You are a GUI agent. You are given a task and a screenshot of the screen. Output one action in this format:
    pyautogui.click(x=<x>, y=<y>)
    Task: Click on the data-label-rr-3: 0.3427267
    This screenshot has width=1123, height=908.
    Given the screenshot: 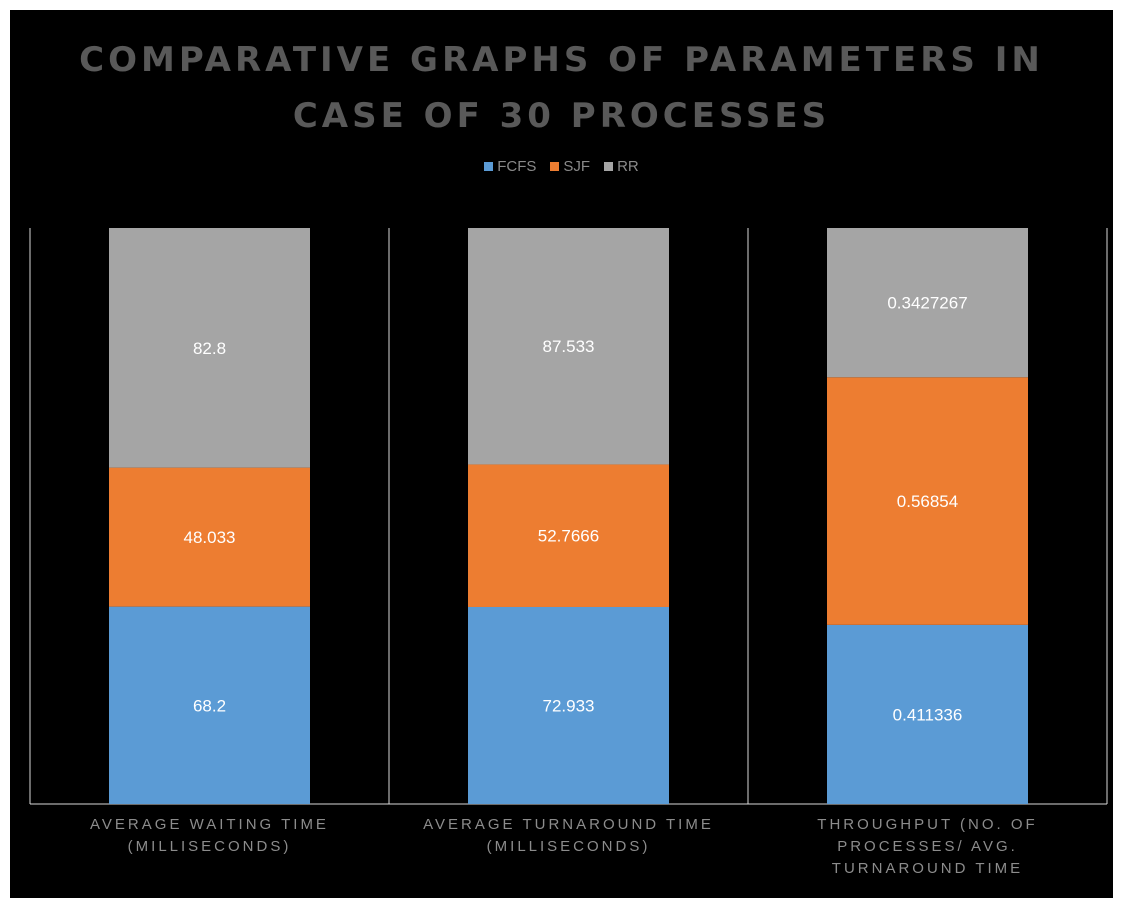 What is the action you would take?
    pyautogui.click(x=927, y=303)
    